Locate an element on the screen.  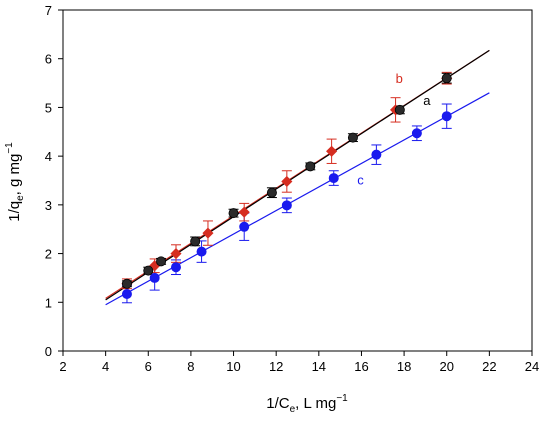
y-tick-label: 1 is located at coordinates (48, 302).